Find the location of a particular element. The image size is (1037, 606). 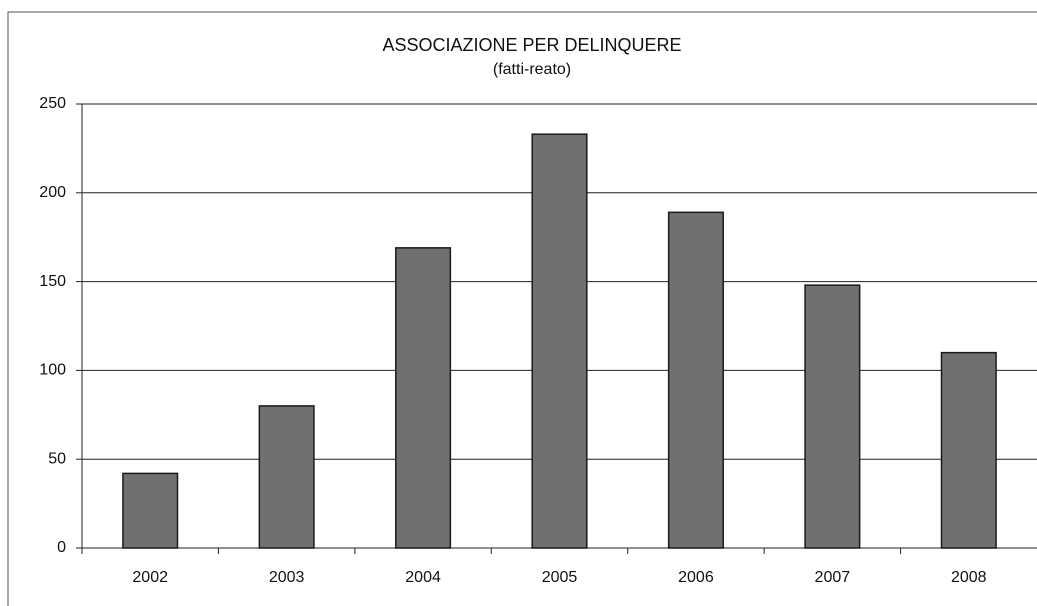

y-tick-label: 50 is located at coordinates (57, 458).